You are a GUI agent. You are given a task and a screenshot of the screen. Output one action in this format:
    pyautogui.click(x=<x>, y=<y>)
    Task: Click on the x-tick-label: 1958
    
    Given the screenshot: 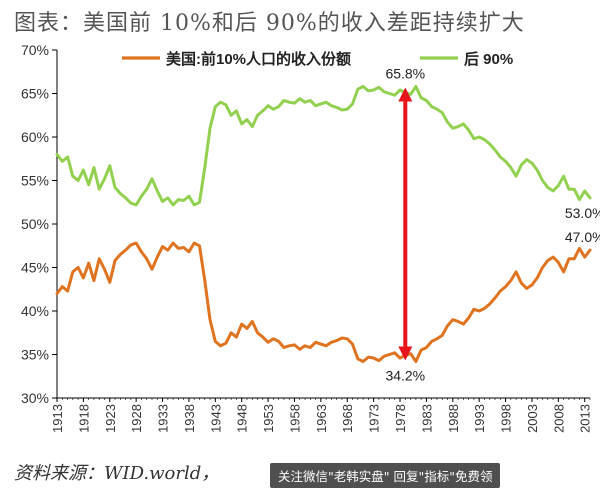 What is the action you would take?
    pyautogui.click(x=294, y=418)
    